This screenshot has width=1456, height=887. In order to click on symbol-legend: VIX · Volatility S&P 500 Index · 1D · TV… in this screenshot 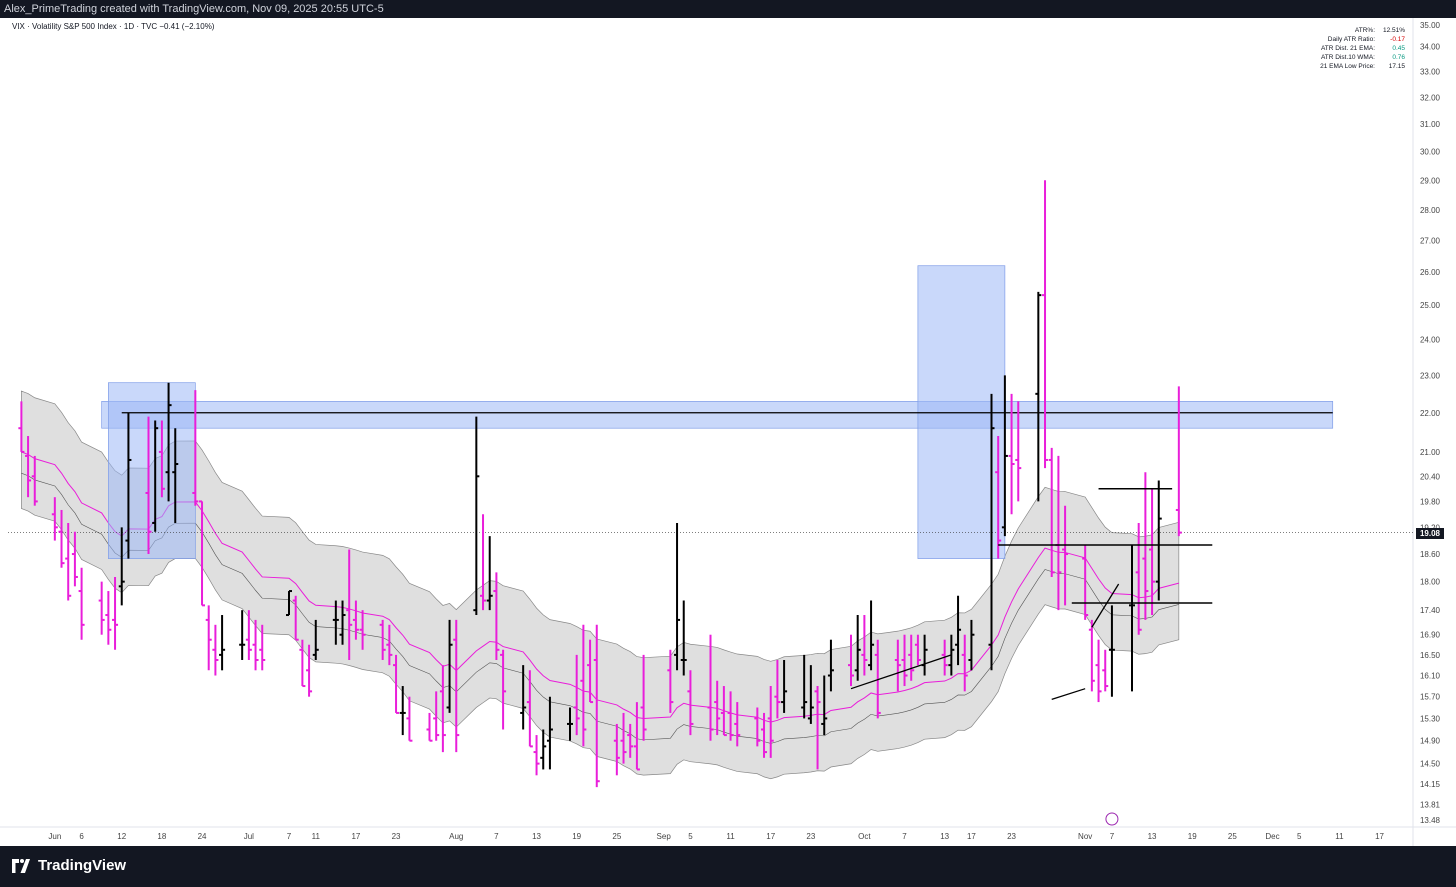, I will do `click(113, 26)`.